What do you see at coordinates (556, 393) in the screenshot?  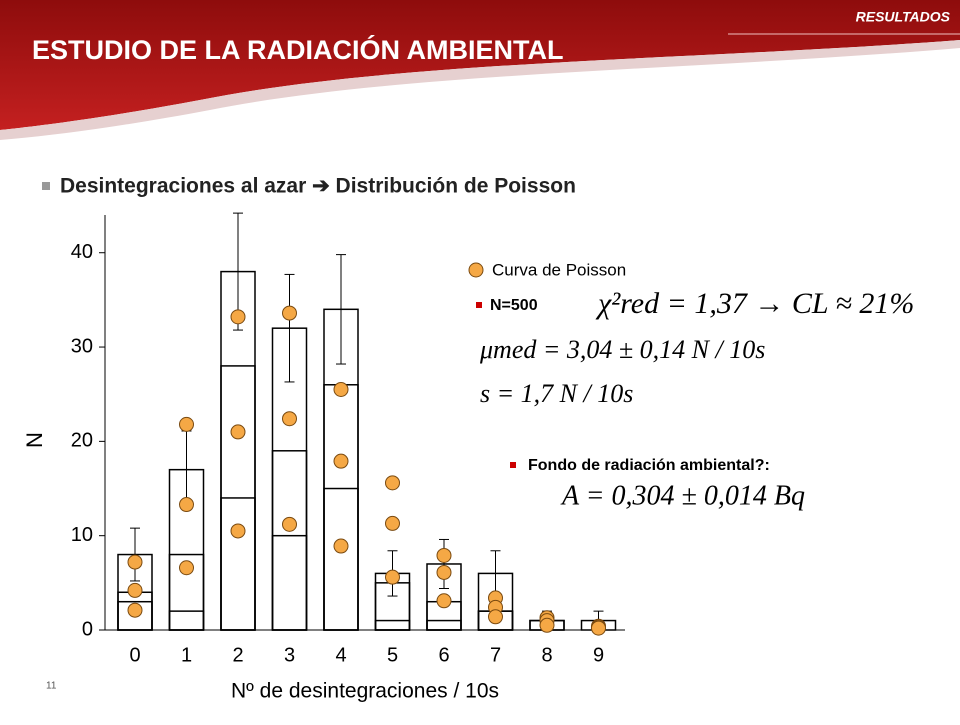 I see `s-formula: s = 1,7 N / 10s` at bounding box center [556, 393].